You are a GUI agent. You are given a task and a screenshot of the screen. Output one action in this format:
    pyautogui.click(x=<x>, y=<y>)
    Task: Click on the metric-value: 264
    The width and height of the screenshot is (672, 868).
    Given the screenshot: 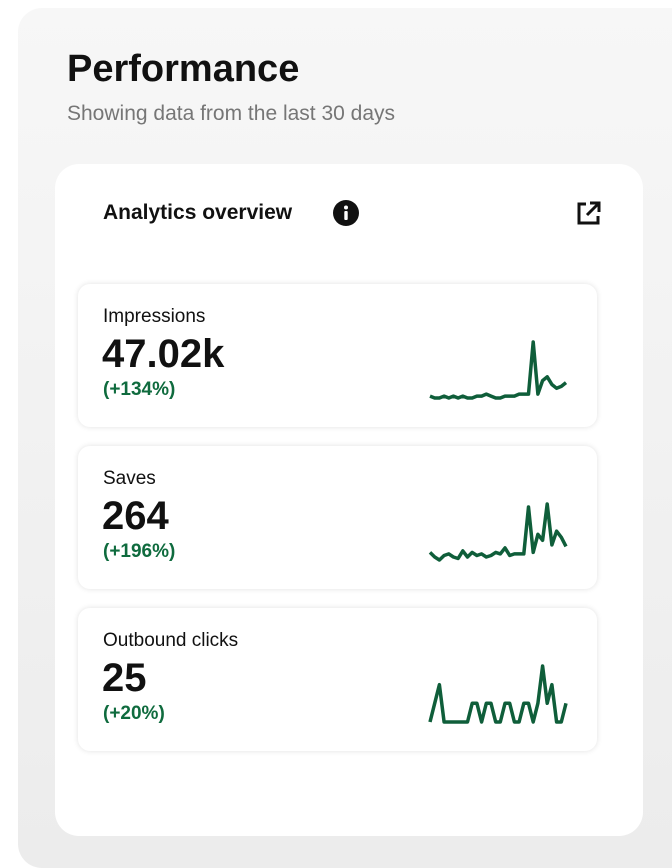 What is the action you would take?
    pyautogui.click(x=135, y=516)
    